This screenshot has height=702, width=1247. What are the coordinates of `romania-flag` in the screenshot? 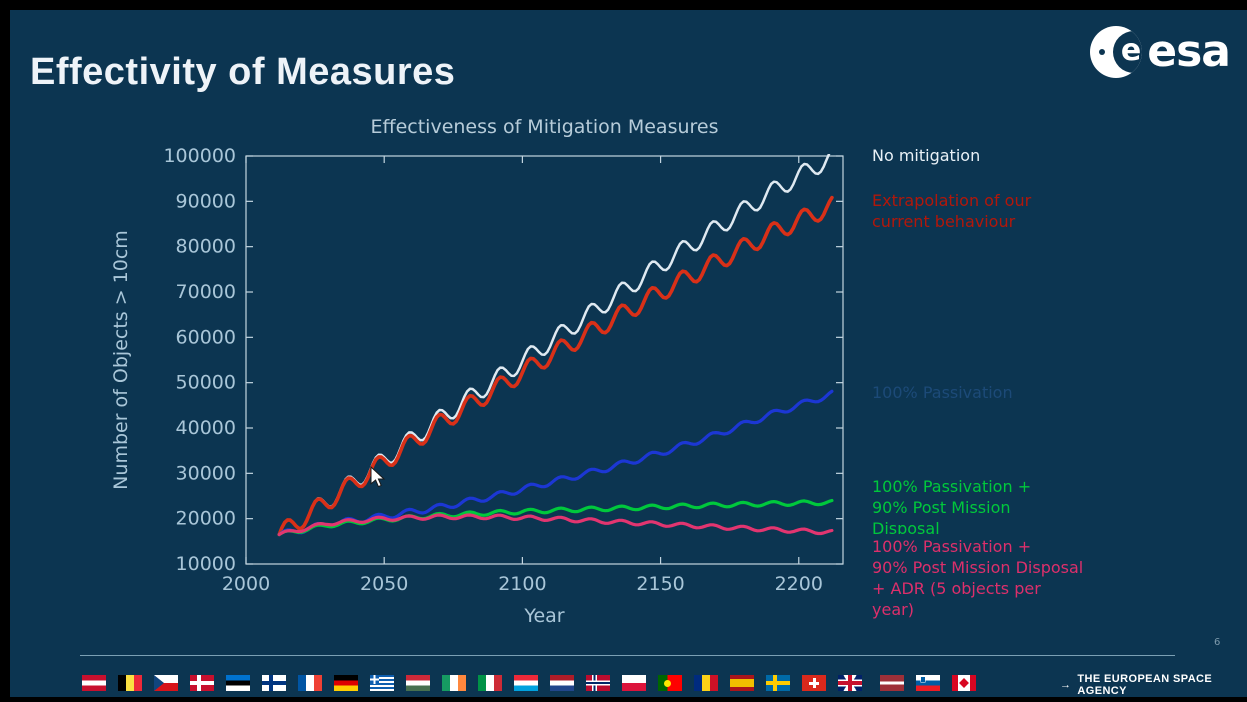 It's located at (706, 683).